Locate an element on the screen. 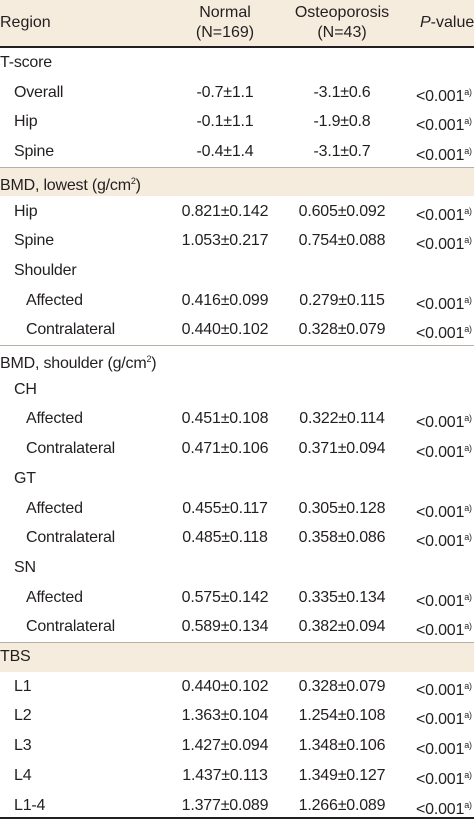 This screenshot has height=824, width=474. table-row: Hip -0.1±1.1 -1.9±0.8 <0.001a) is located at coordinates (237, 122).